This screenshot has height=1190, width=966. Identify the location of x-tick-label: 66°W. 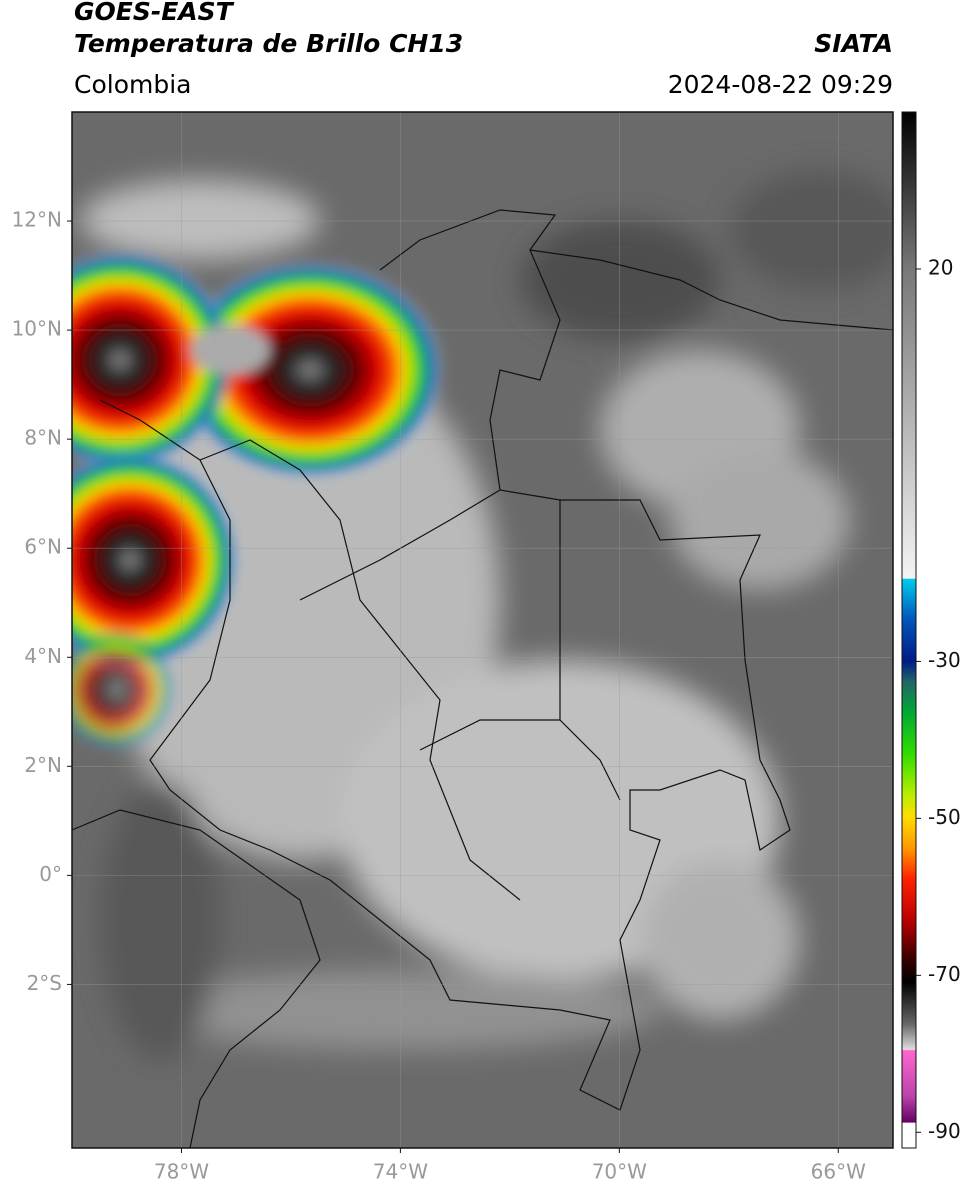
(838, 1172).